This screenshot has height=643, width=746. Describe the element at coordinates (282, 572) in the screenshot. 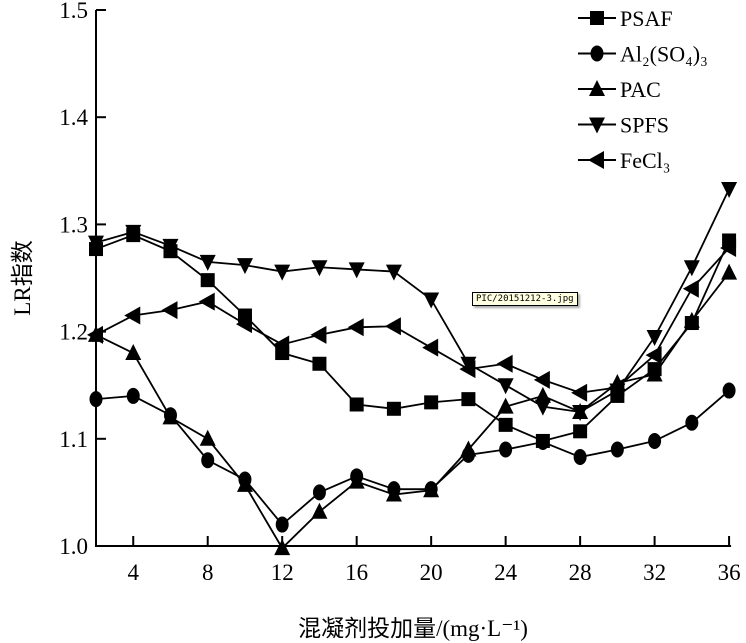

I see `x-tick-label: 12` at that location.